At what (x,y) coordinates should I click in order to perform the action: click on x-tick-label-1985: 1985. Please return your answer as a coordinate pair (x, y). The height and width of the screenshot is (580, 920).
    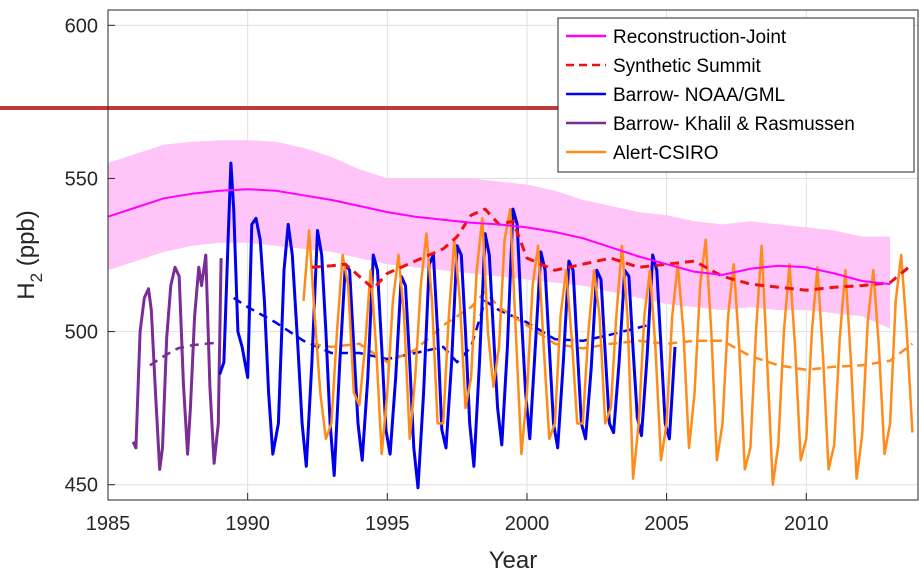
    Looking at the image, I should click on (108, 524).